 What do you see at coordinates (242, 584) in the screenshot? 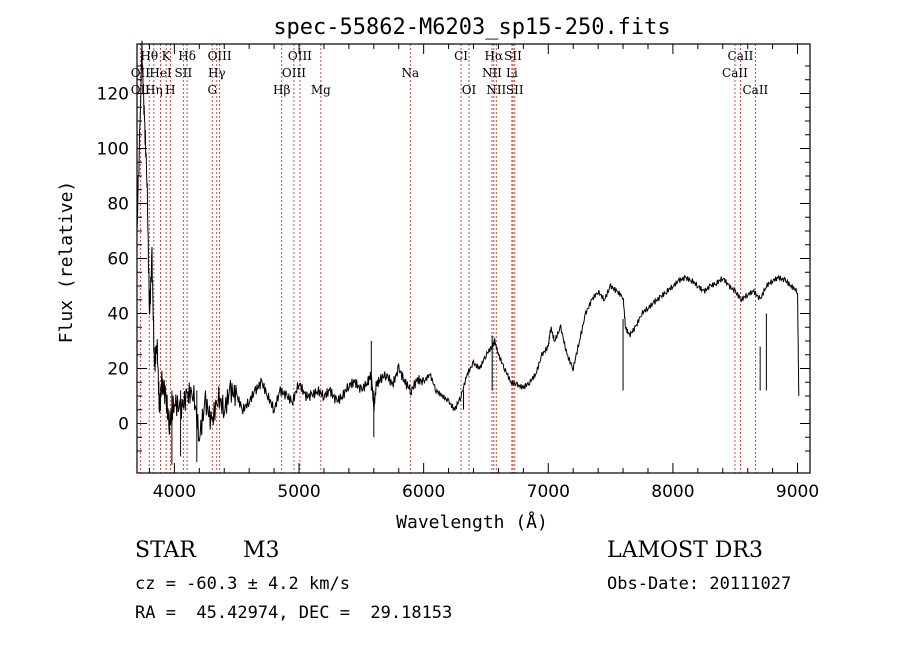
I see `redshift-value: cz = -60.3 ± 4.2 km/s` at bounding box center [242, 584].